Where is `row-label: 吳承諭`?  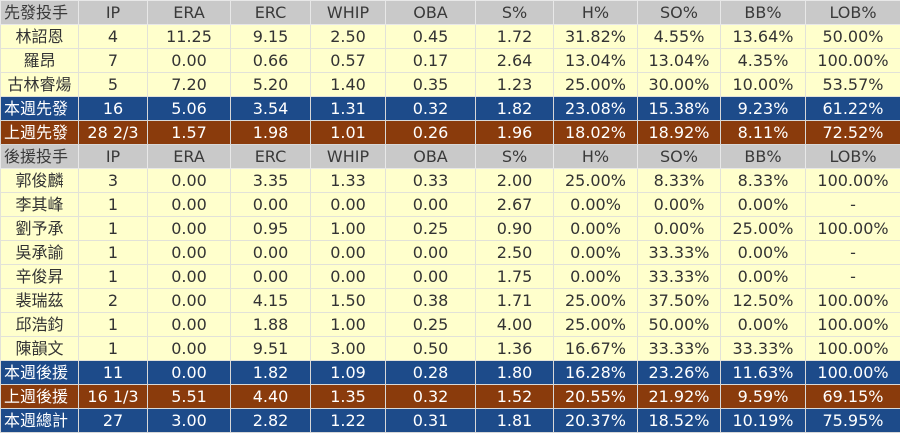
row-label: 吳承諭 is located at coordinates (40, 253).